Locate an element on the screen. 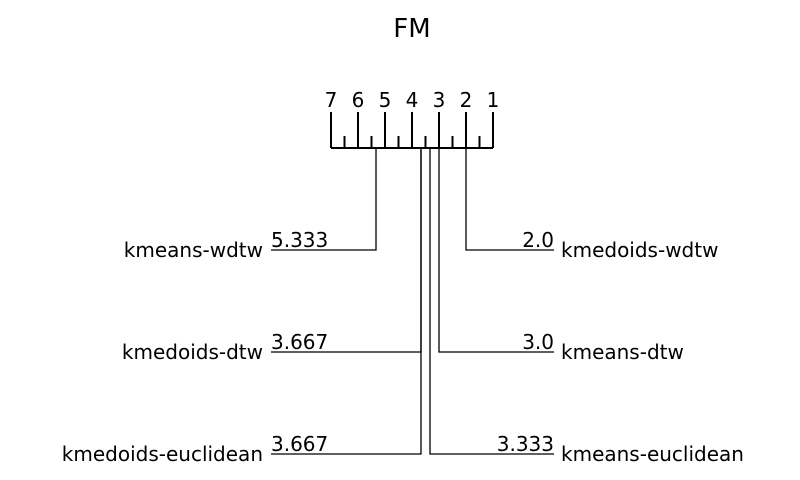 The width and height of the screenshot is (800, 480). method-label: kmedoids-dtw is located at coordinates (192, 352).